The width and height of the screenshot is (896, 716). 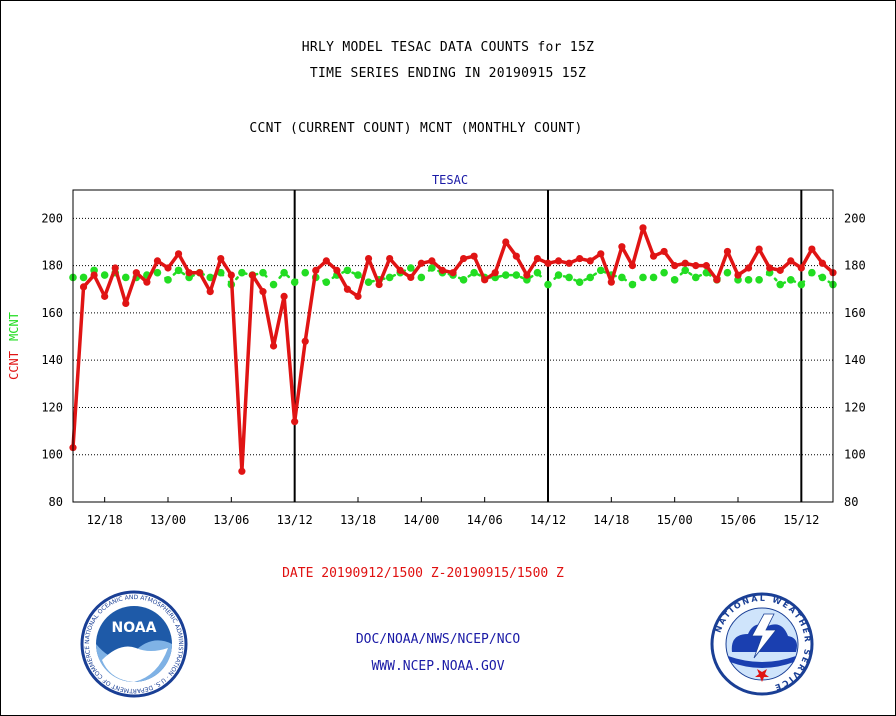 What do you see at coordinates (295, 520) in the screenshot?
I see `x-tick-label: 13/12` at bounding box center [295, 520].